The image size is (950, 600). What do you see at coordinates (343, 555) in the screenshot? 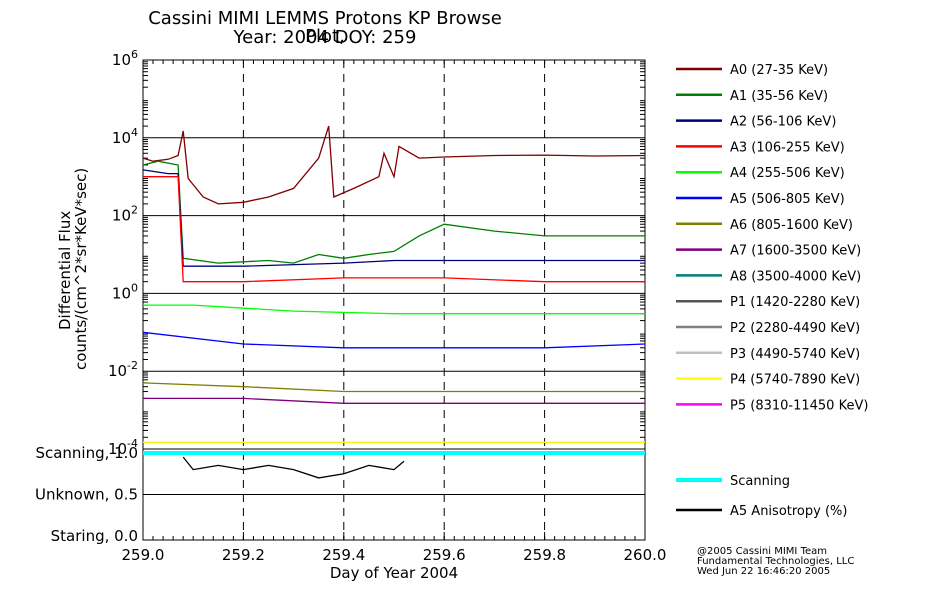
I see `x-tick-label: 259.4` at bounding box center [343, 555].